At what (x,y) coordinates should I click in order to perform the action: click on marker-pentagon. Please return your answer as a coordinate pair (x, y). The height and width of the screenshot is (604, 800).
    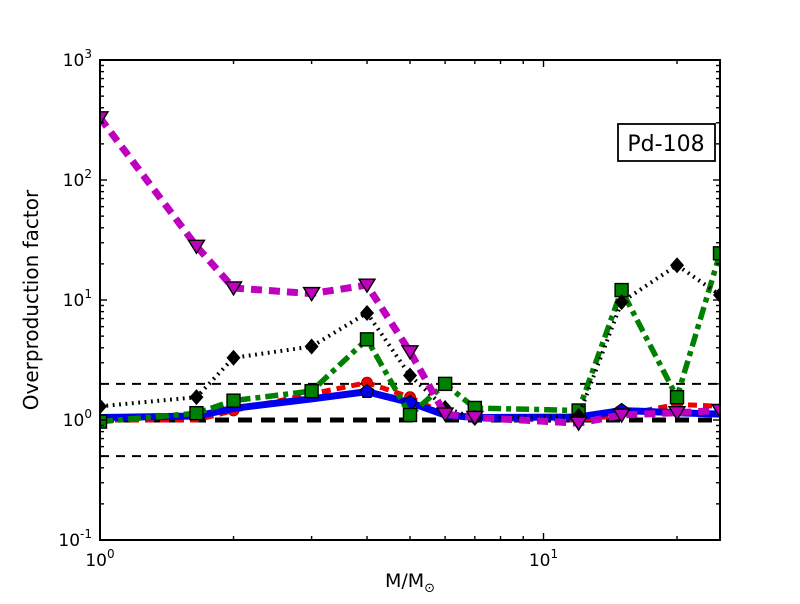
    Looking at the image, I should click on (367, 390).